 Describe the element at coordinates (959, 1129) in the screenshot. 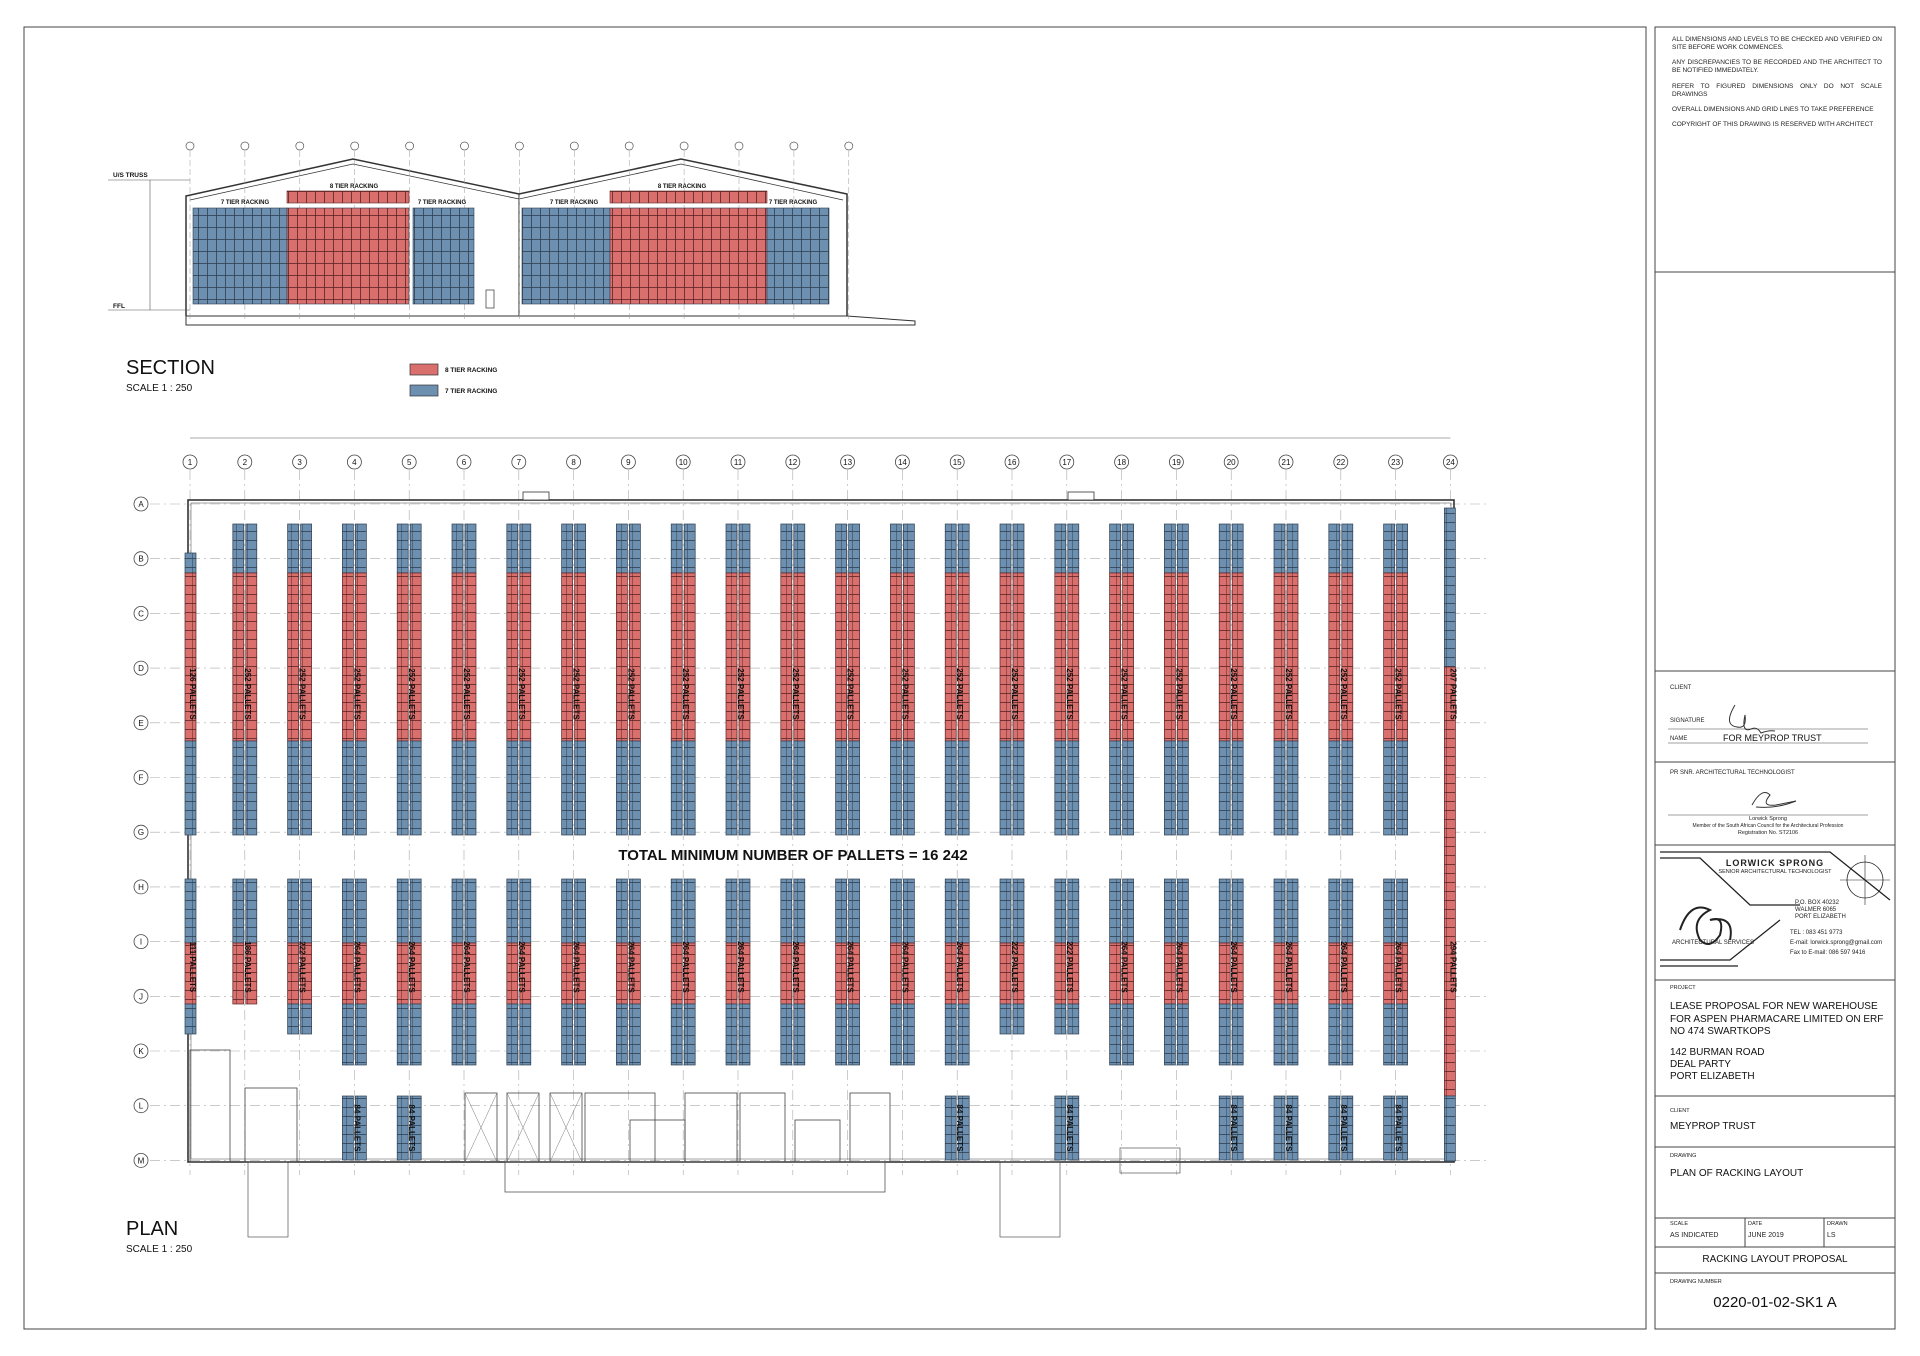

I see `pallet-count: 84 PALLETS` at that location.